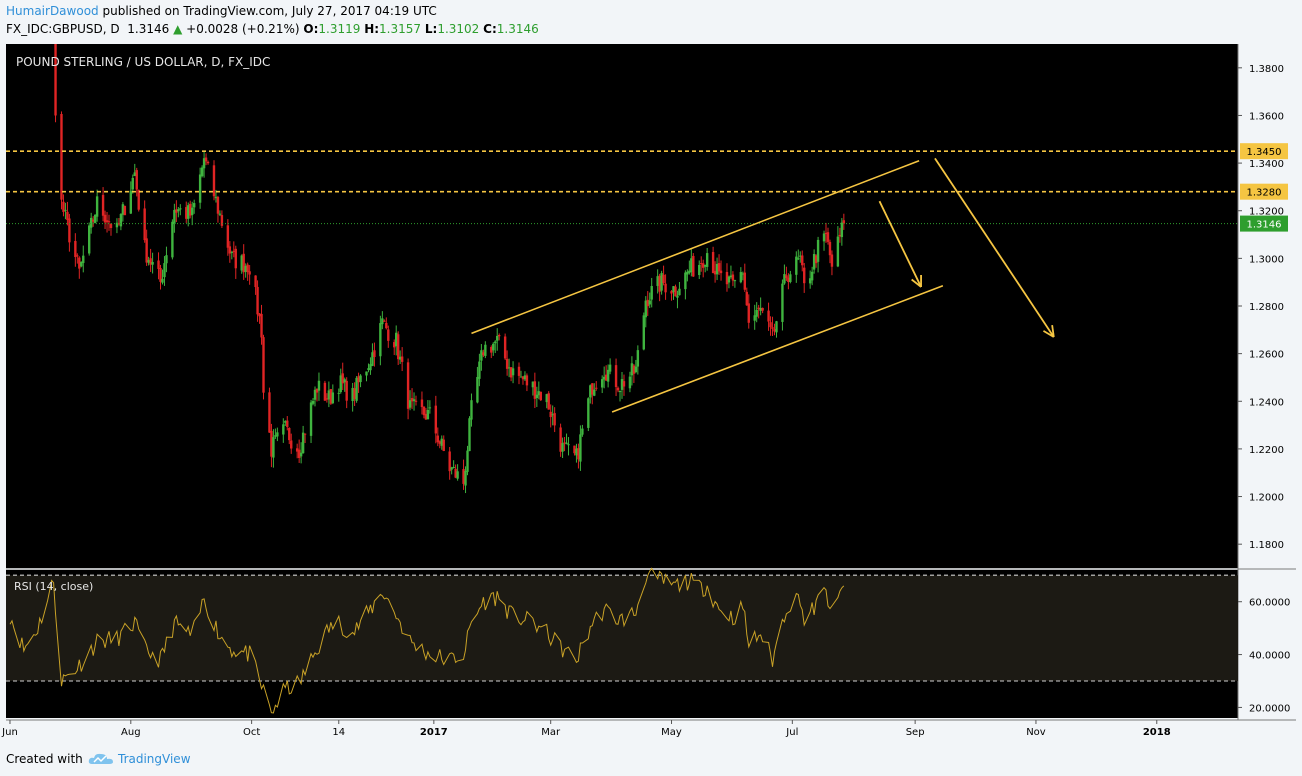 The width and height of the screenshot is (1302, 776). What do you see at coordinates (339, 29) in the screenshot?
I see `open-value: 1.3119` at bounding box center [339, 29].